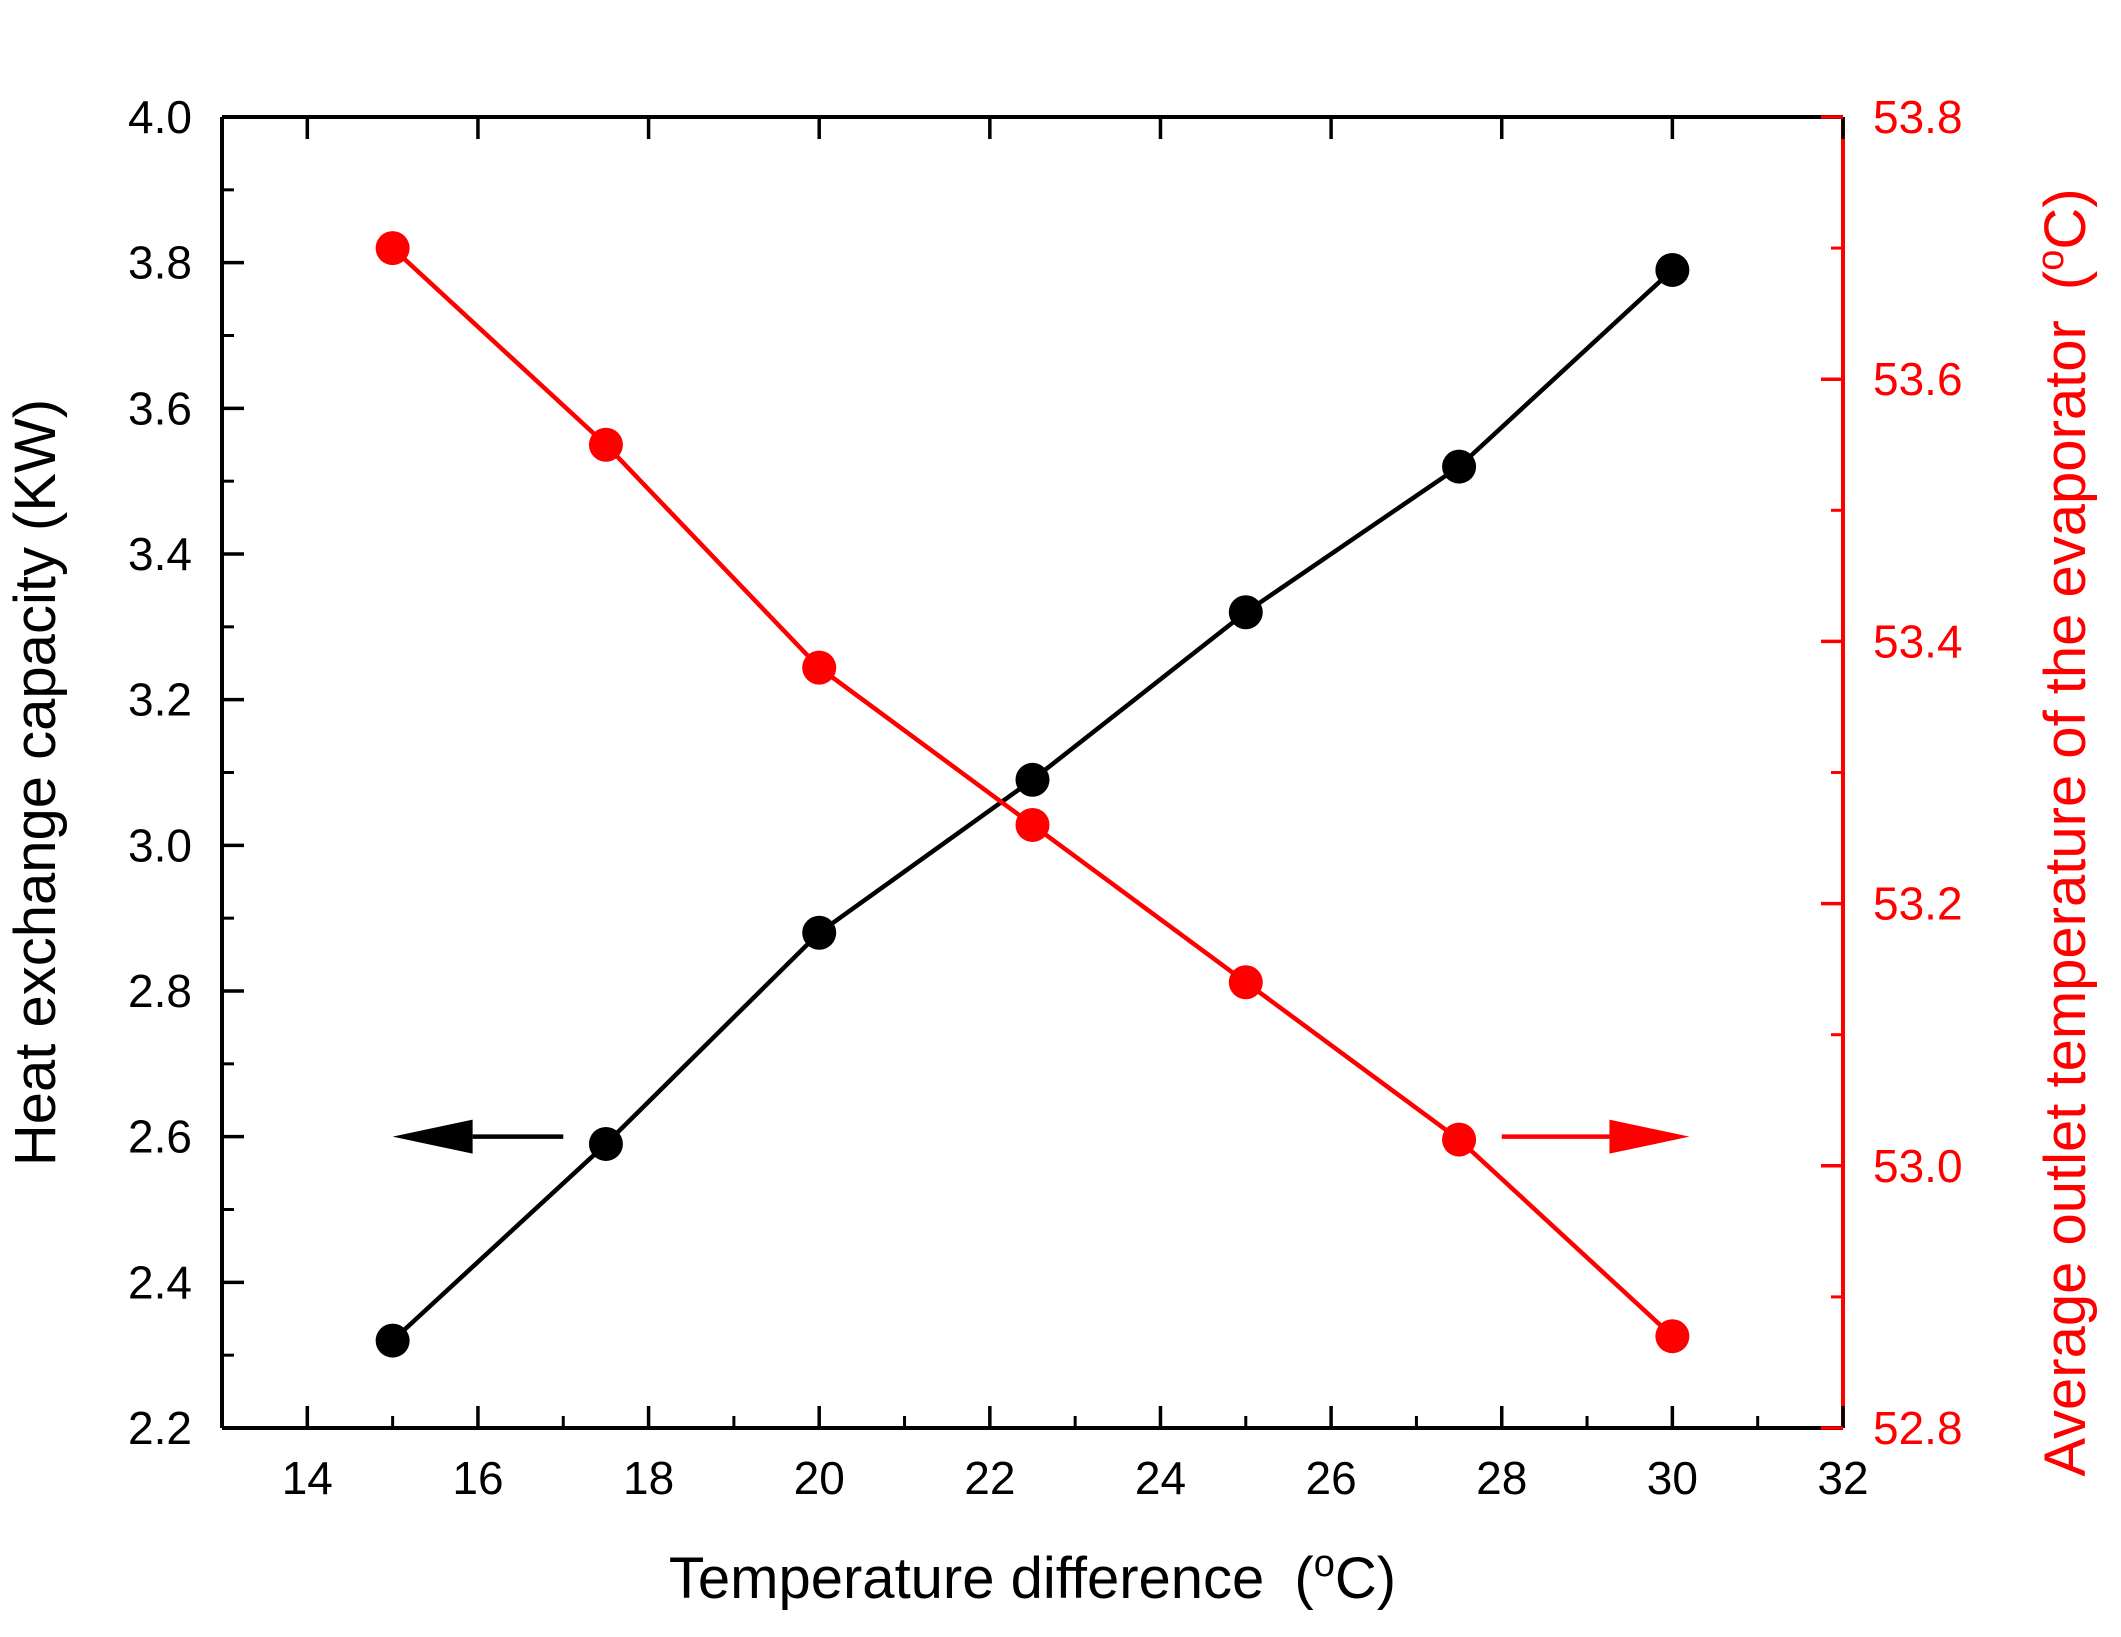  Describe the element at coordinates (1331, 1478) in the screenshot. I see `x-tick-label: 26` at that location.